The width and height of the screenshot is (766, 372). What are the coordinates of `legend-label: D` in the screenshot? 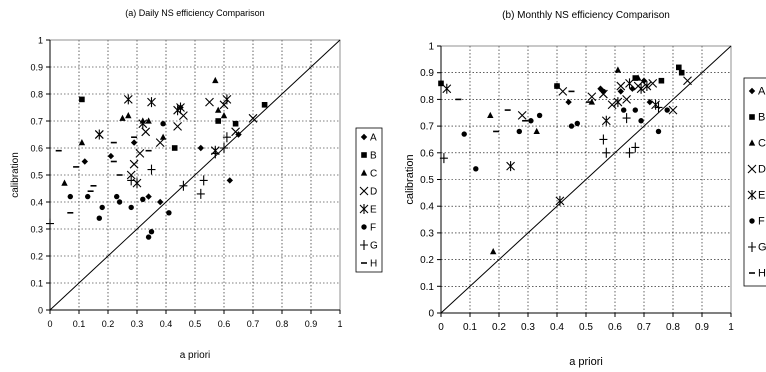 It's located at (762, 170).